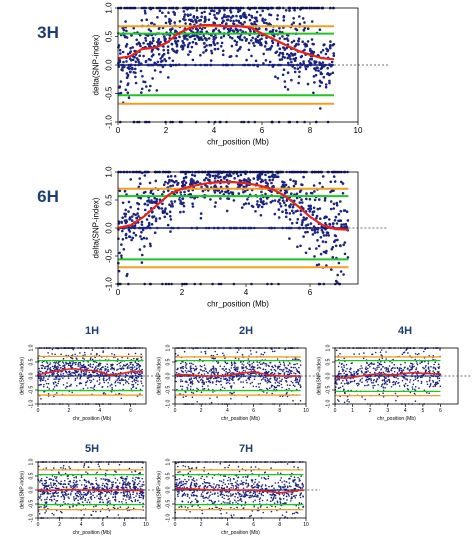 The height and width of the screenshot is (540, 474). Describe the element at coordinates (166, 130) in the screenshot. I see `x-tick-label: 2` at that location.